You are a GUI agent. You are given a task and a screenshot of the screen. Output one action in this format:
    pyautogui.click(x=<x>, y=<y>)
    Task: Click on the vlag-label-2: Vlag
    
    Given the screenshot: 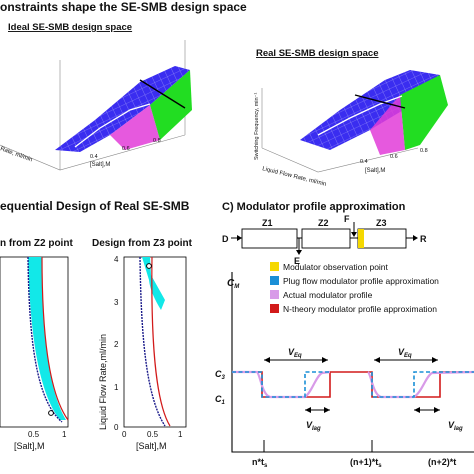 What is the action you would take?
    pyautogui.click(x=455, y=426)
    